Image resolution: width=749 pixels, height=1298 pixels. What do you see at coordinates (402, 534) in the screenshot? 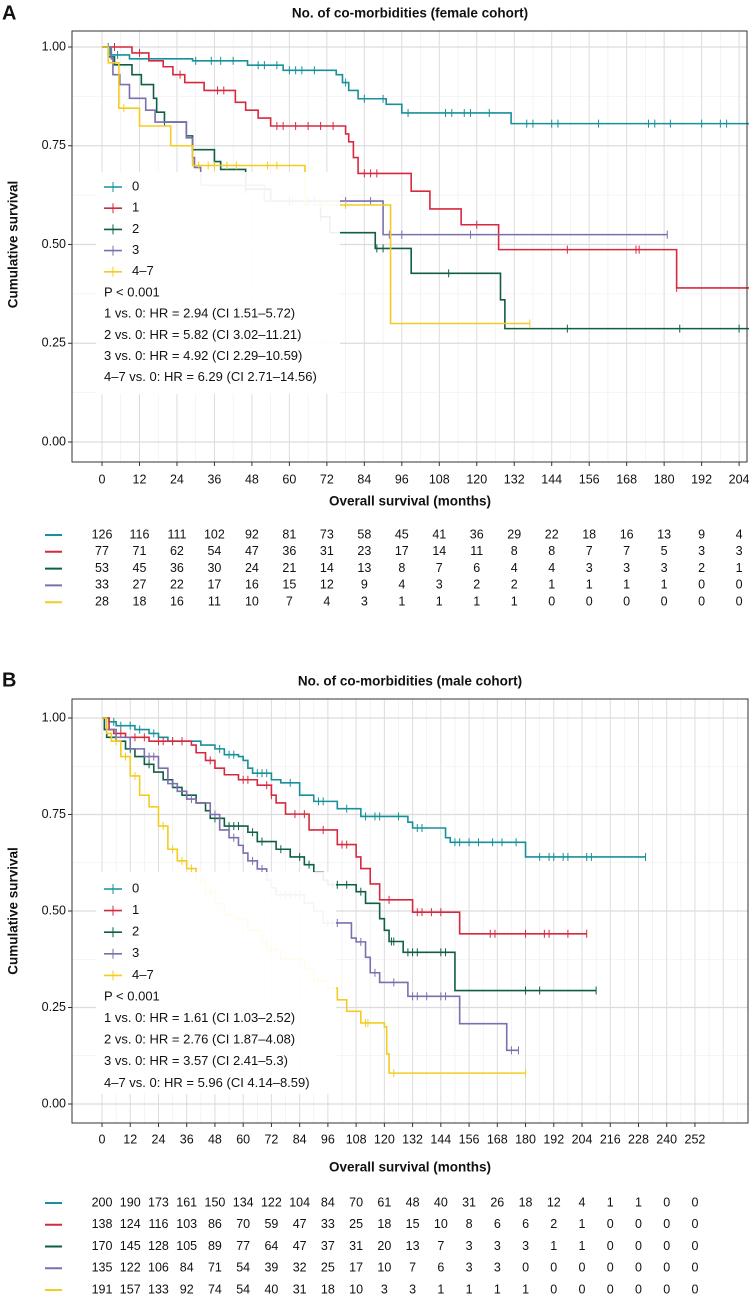
I see `risk-count: 45` at bounding box center [402, 534].